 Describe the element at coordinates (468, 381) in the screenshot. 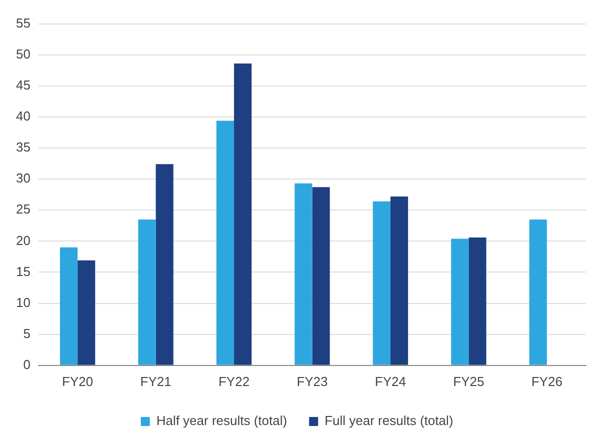

I see `x-tick-label: FY25` at that location.